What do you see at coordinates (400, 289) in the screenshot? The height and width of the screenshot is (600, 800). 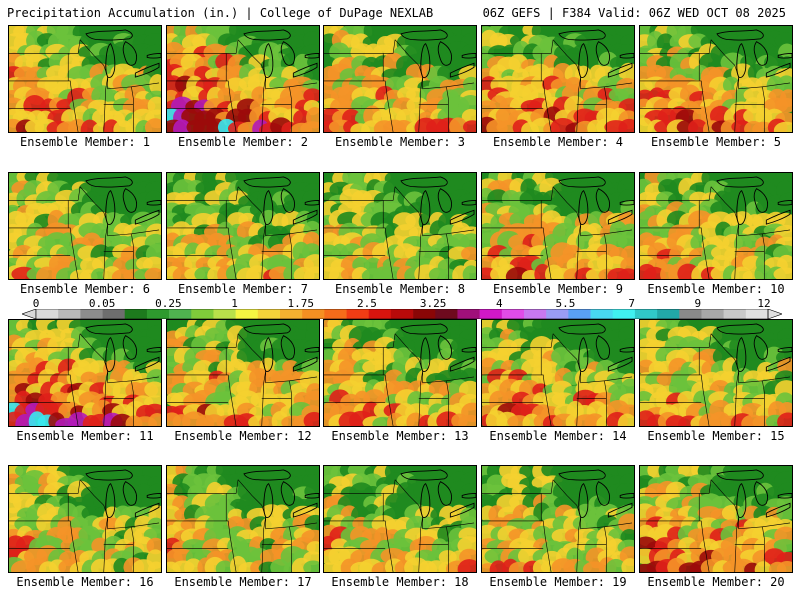 I see `ensemble-member-label-8: Ensemble Member: 8` at bounding box center [400, 289].